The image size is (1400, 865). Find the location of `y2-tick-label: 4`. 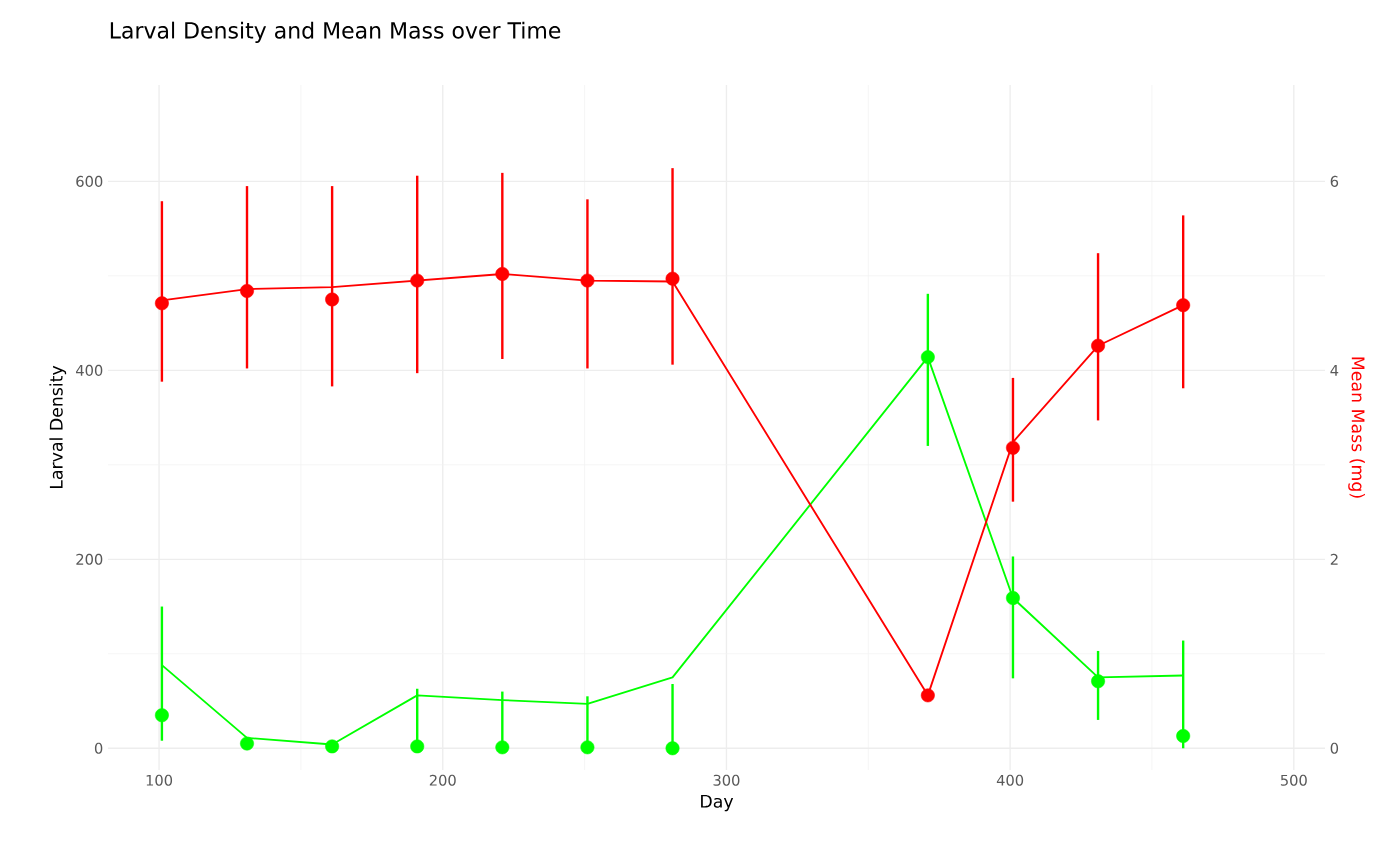

y2-tick-label: 4 is located at coordinates (1334, 370).